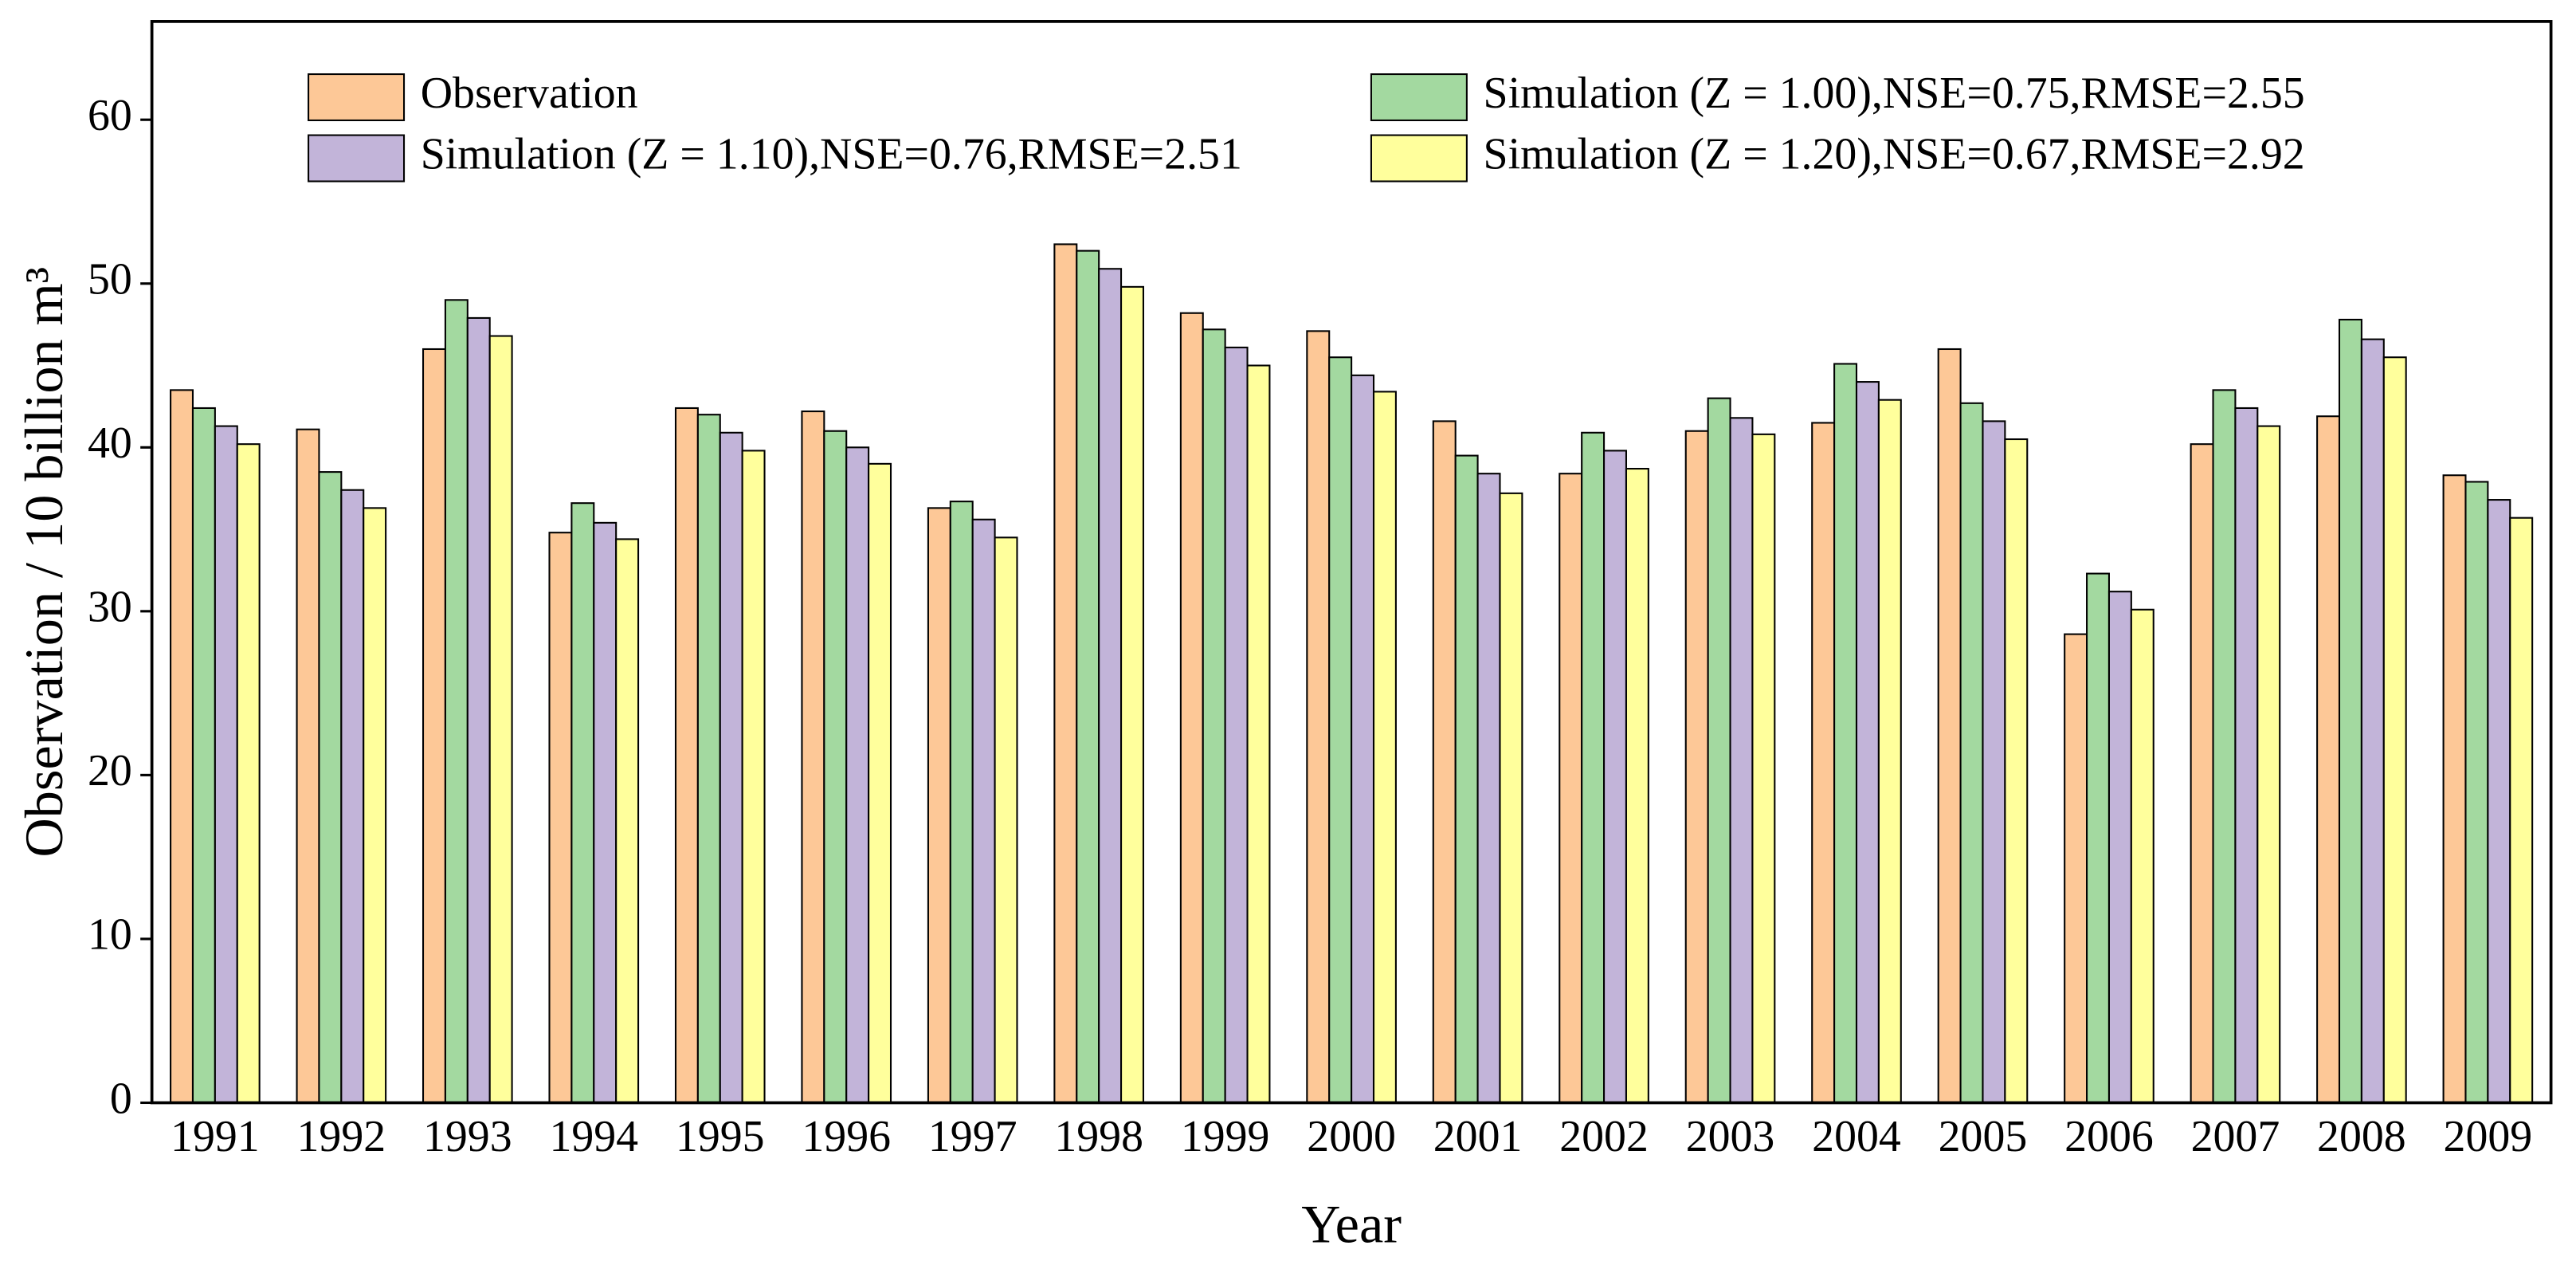  Describe the element at coordinates (1099, 1136) in the screenshot. I see `x-tick-label: 1998` at that location.